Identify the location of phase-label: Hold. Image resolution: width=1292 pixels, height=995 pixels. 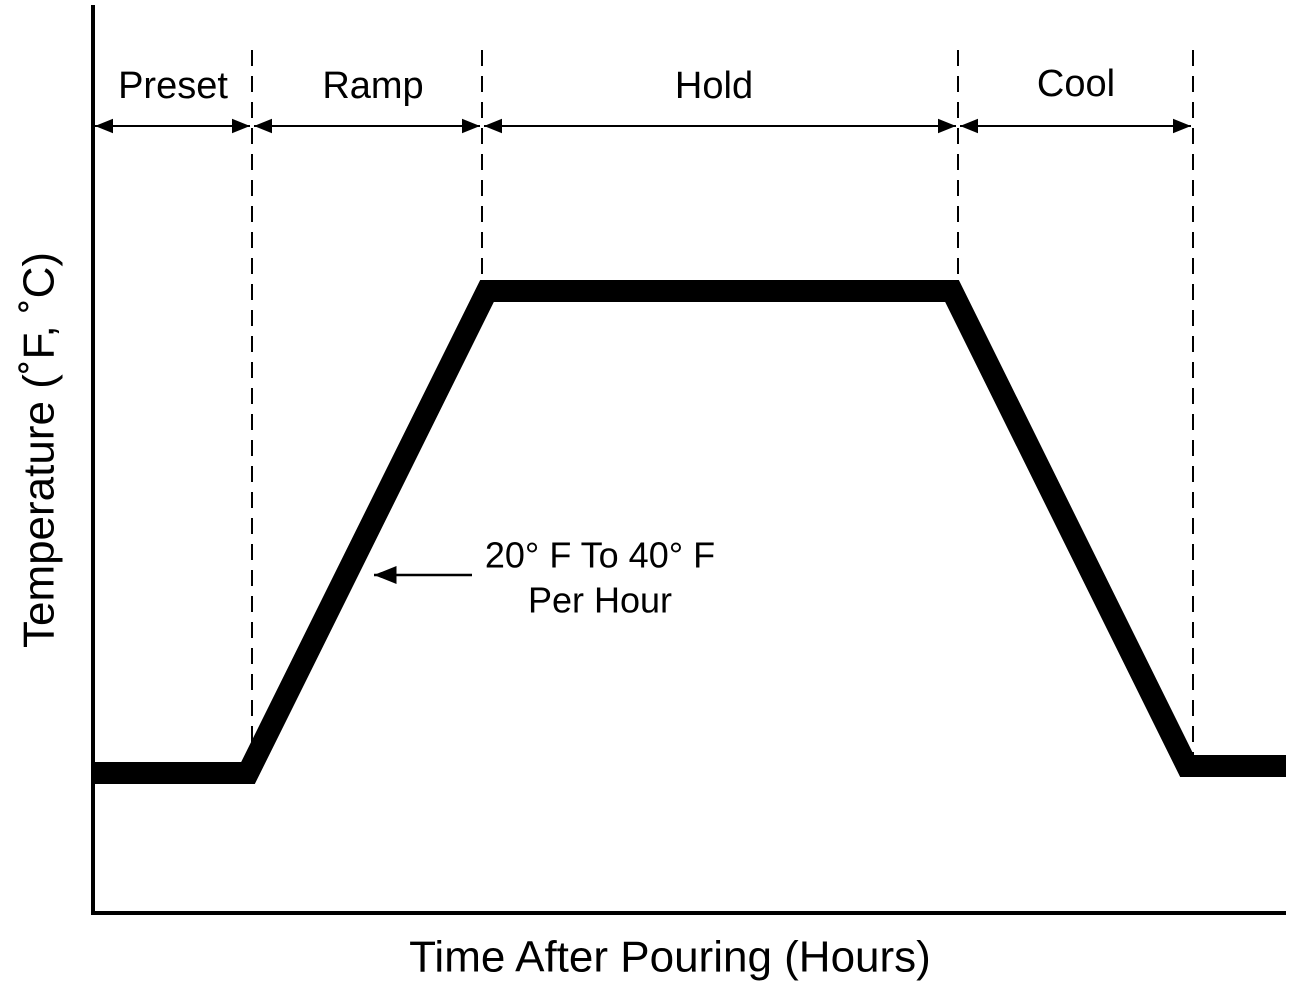
(714, 86).